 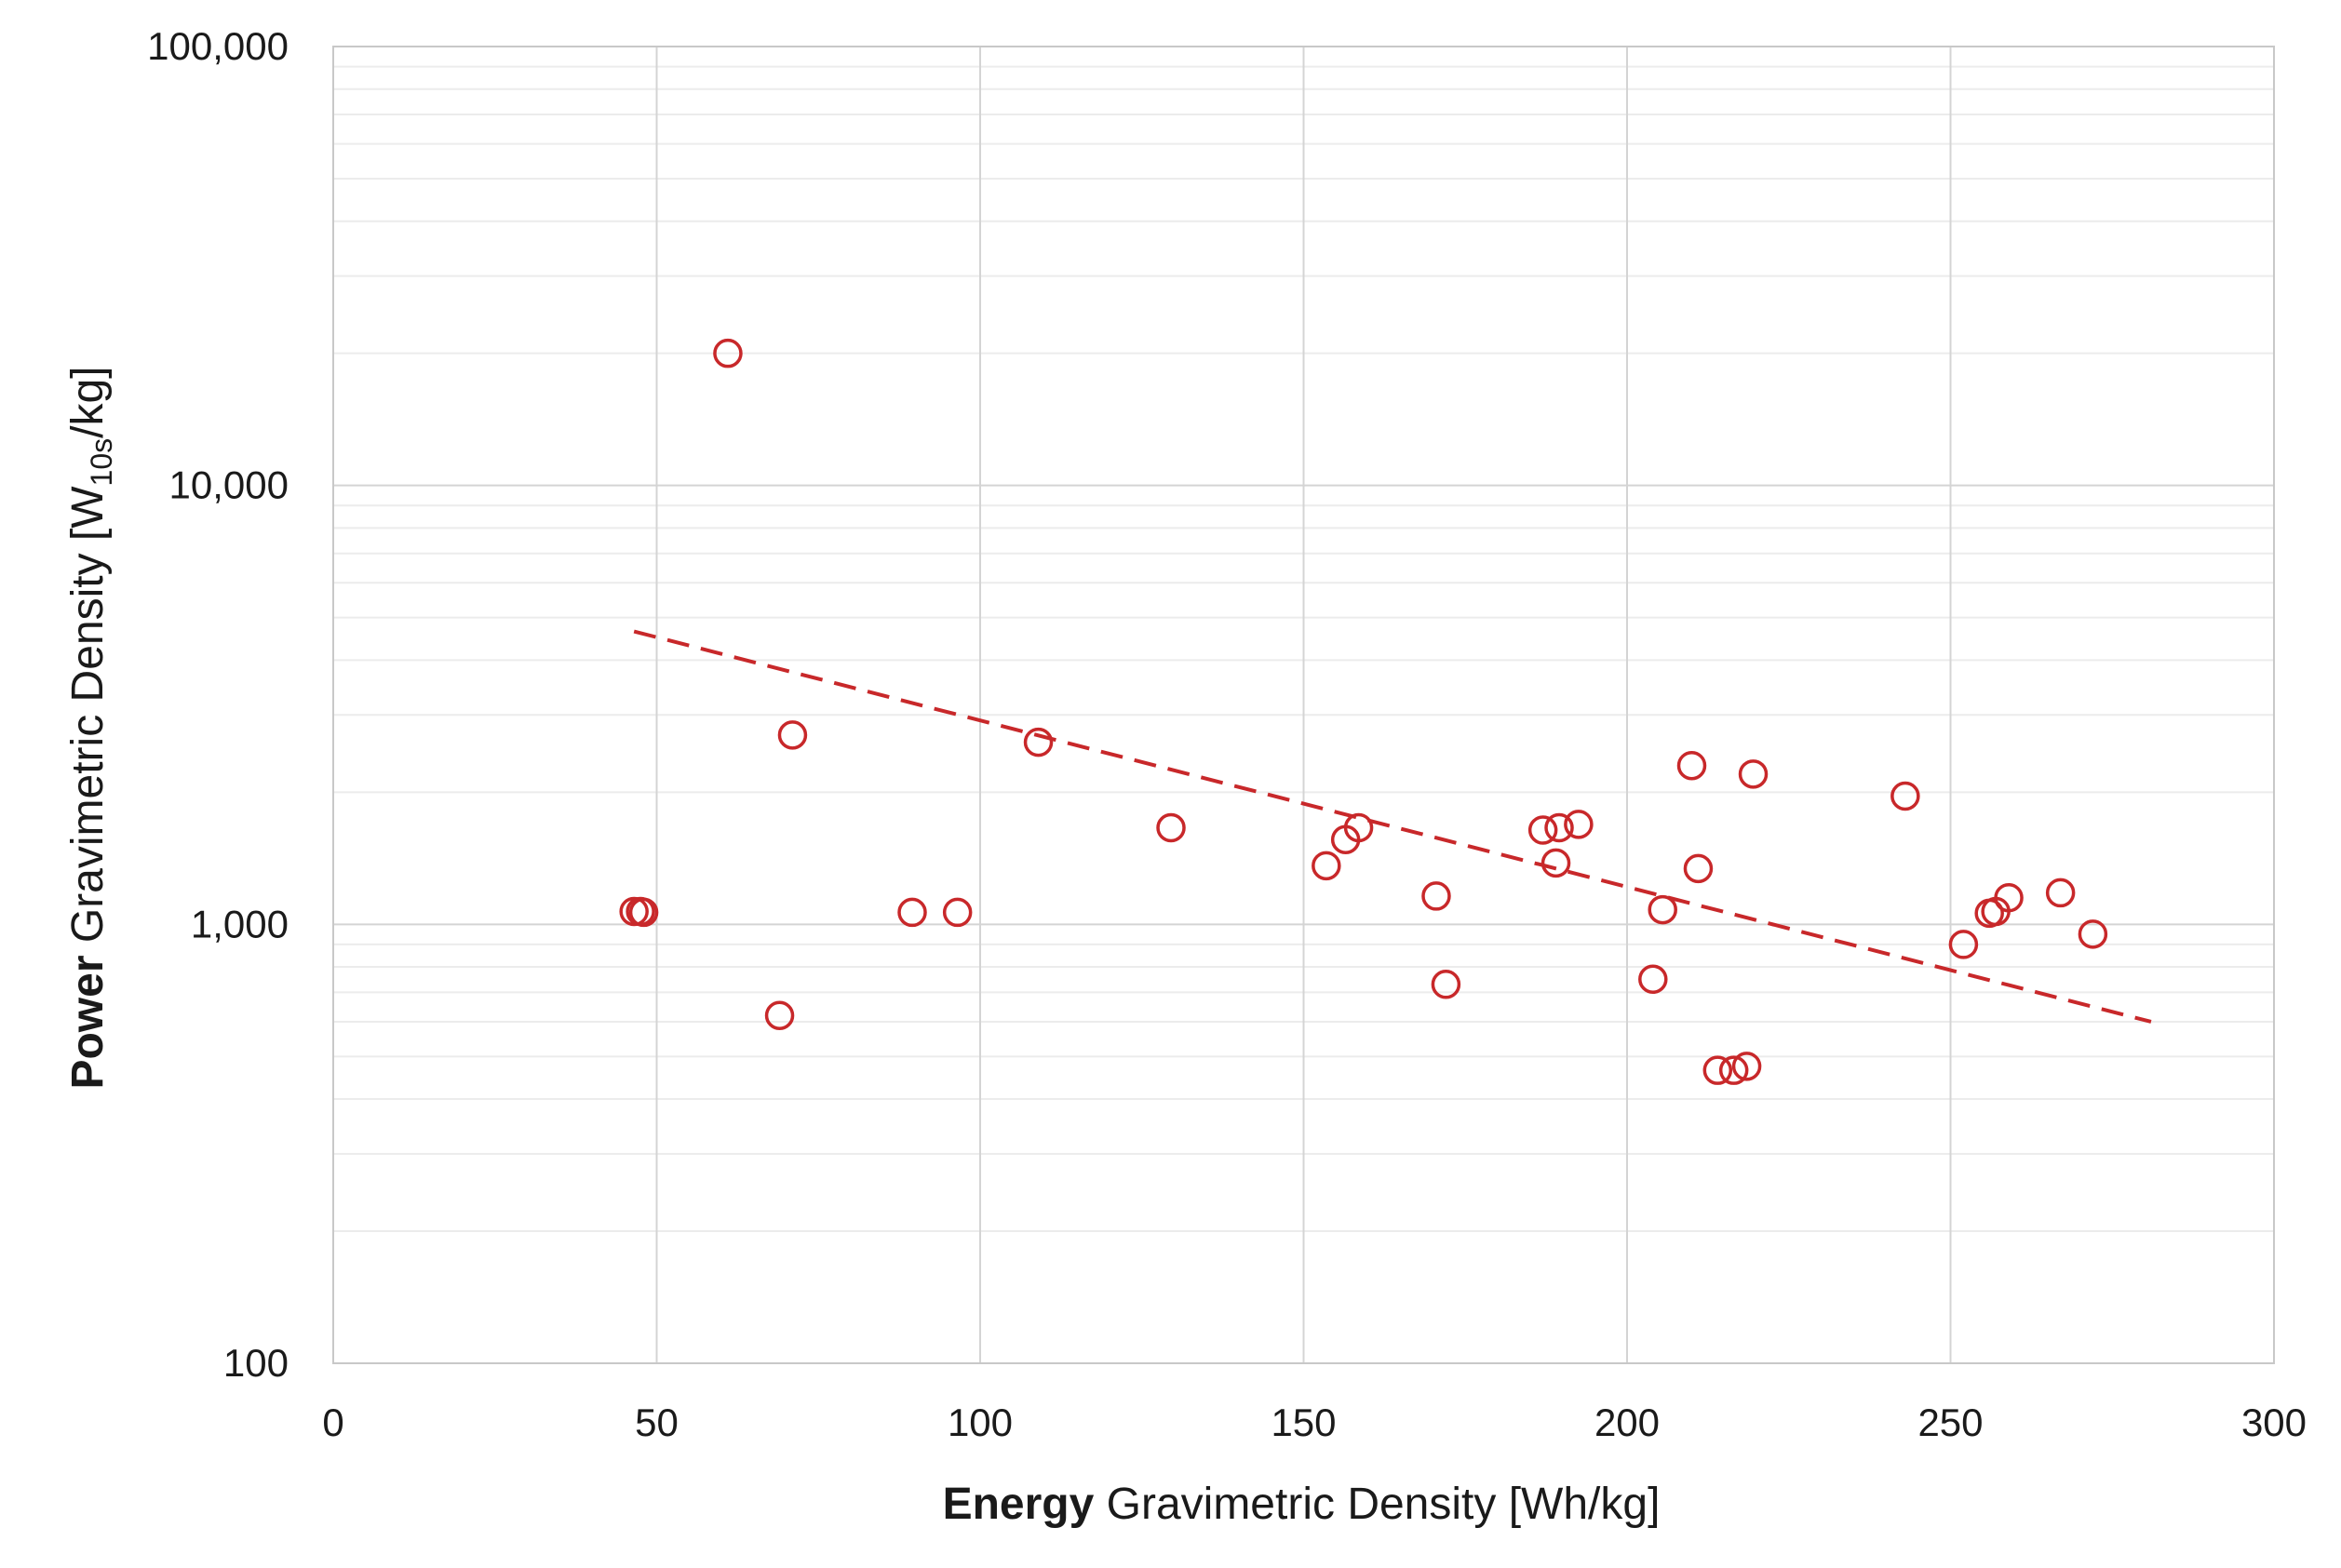 What do you see at coordinates (1627, 1422) in the screenshot?
I see `x-tick-label: 200` at bounding box center [1627, 1422].